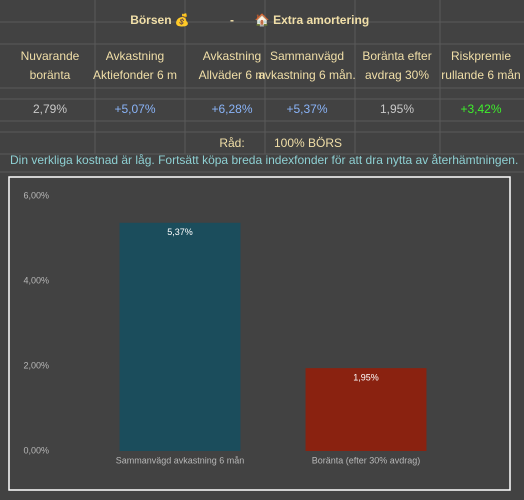  I want to click on column-header: avkastning 6 mån., so click(306, 75).